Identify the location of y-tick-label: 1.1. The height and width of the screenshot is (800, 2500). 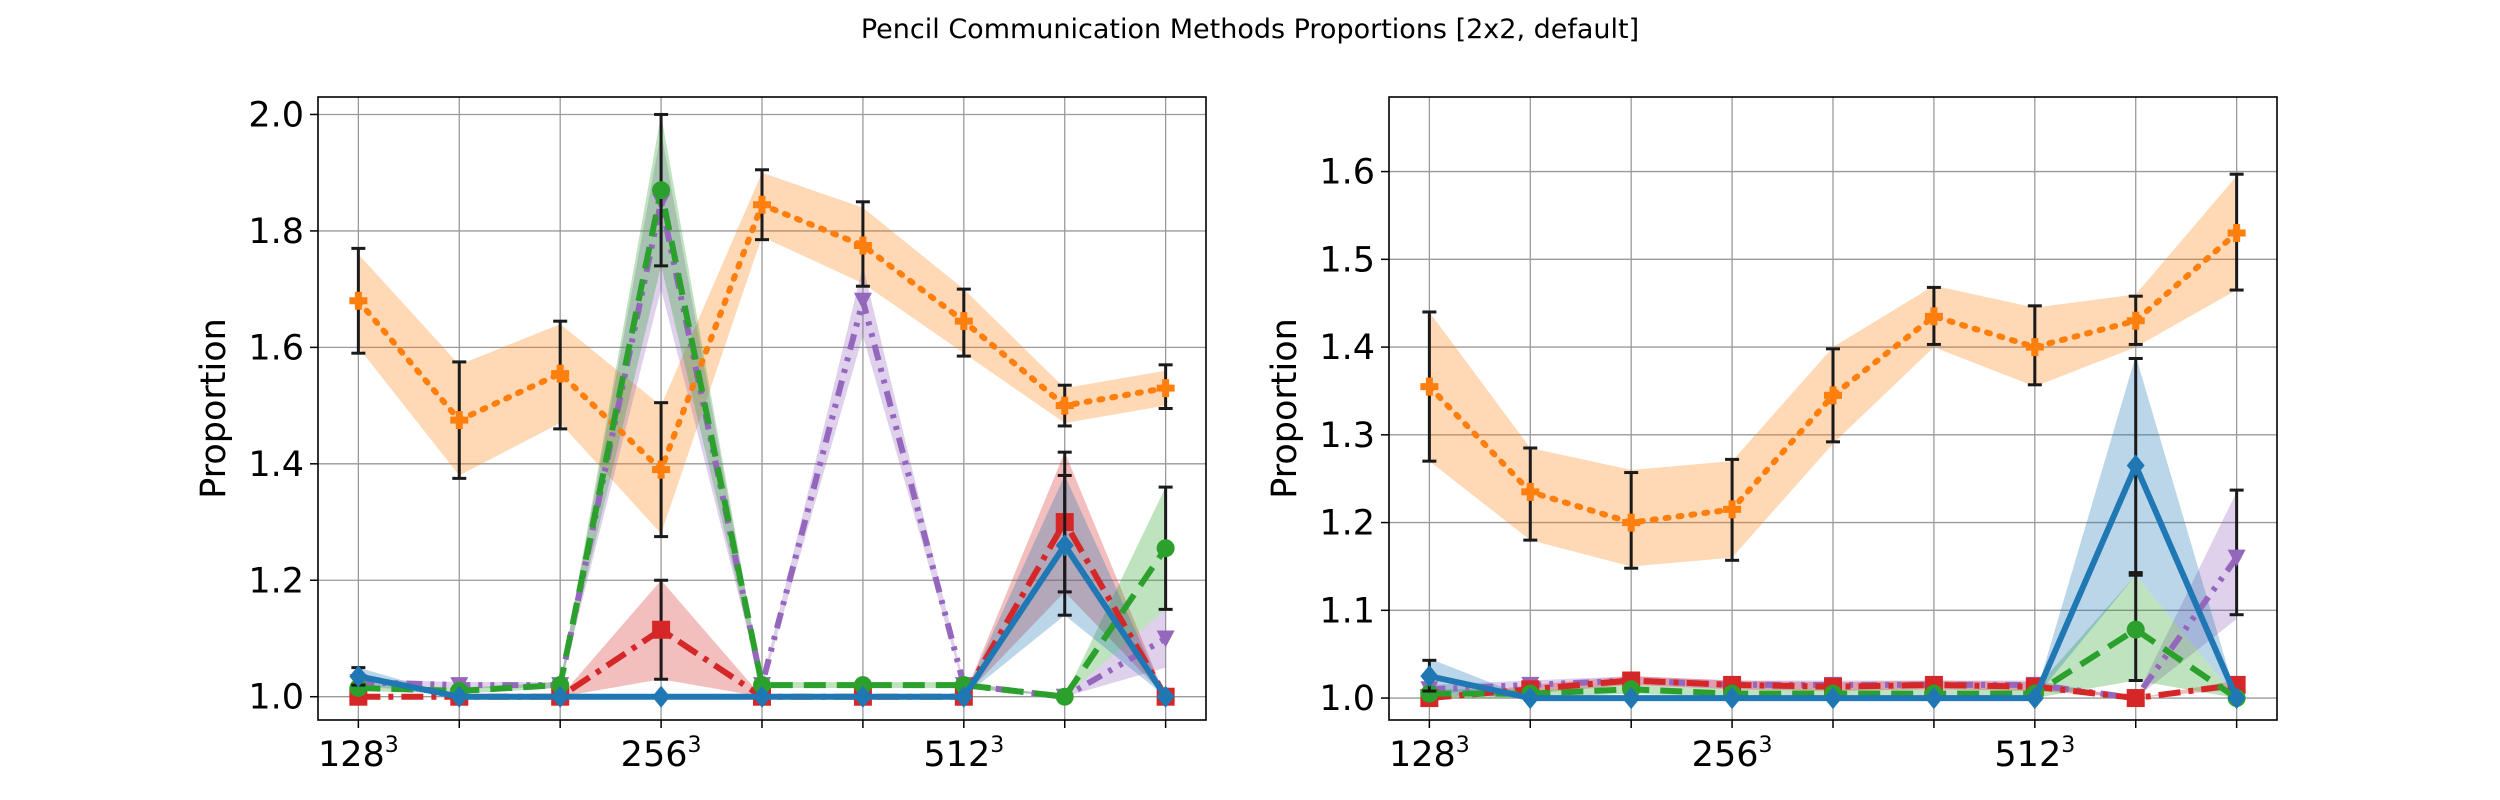
(1347, 611).